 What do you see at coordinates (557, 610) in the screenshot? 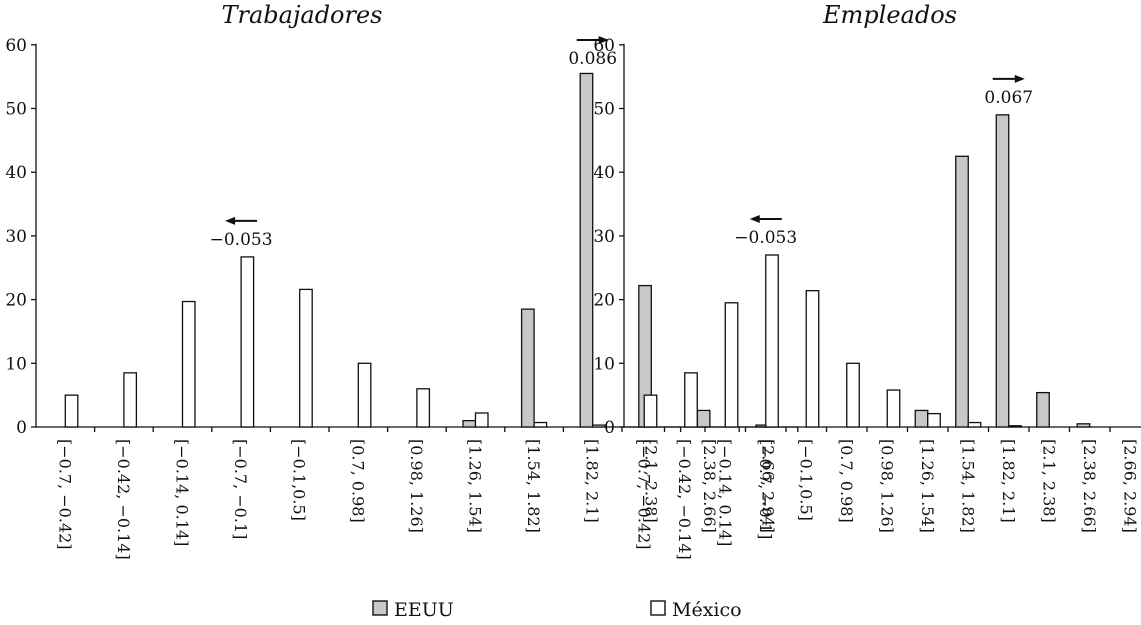
I see `legend: EEUU México` at bounding box center [557, 610].